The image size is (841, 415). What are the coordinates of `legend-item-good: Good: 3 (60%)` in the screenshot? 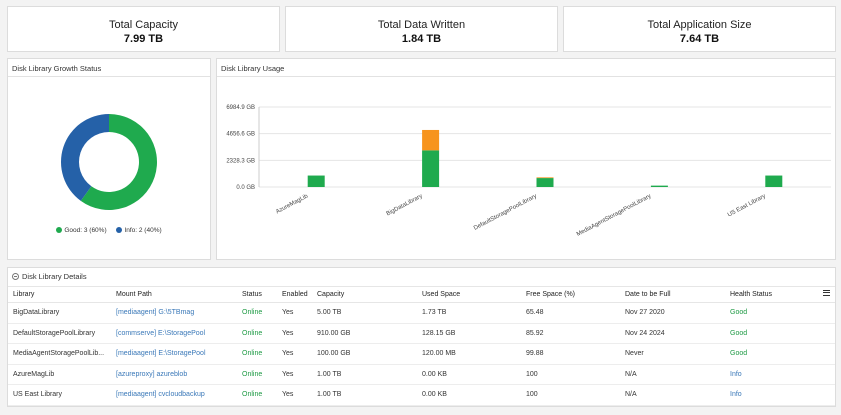 It's located at (81, 230).